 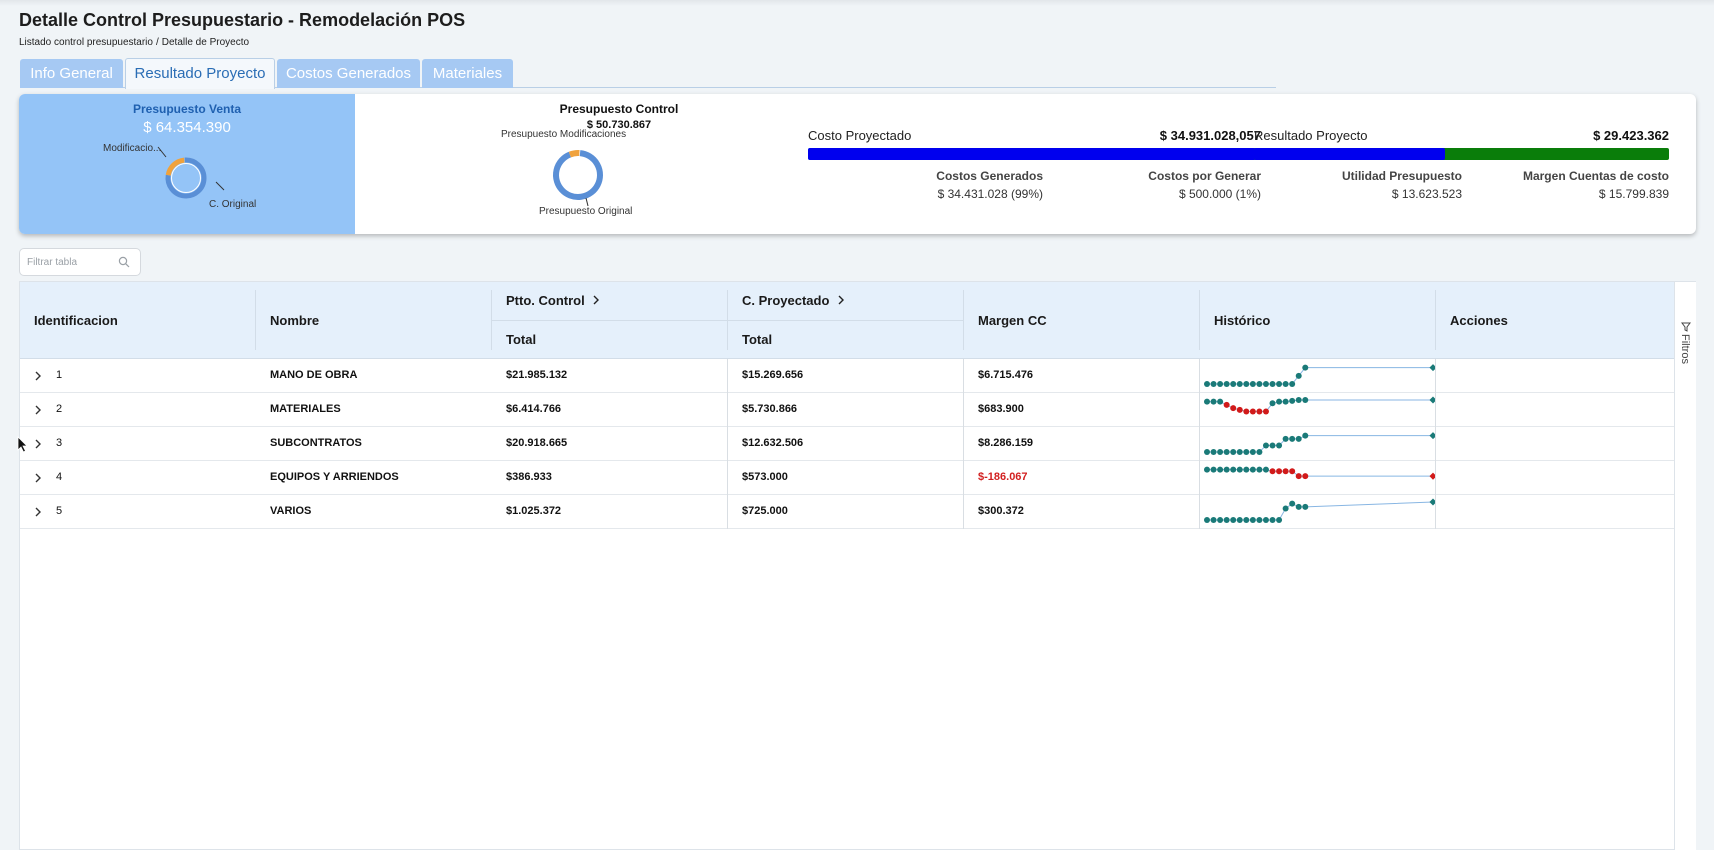 I want to click on breadcrumb-link-listado: Listado control presupuestario, so click(x=86, y=42).